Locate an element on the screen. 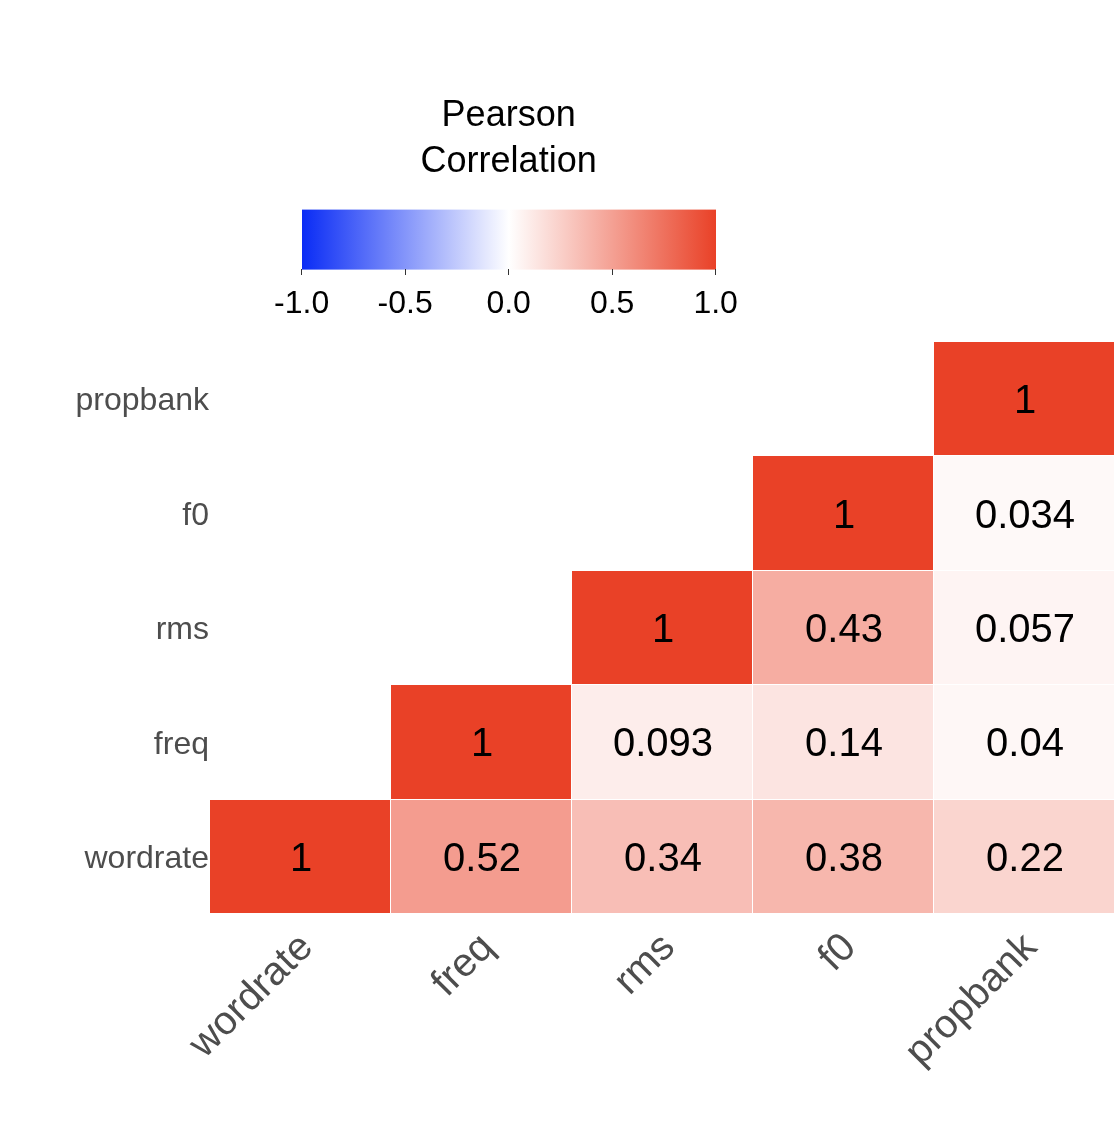  data-label: 0.093 is located at coordinates (663, 742).